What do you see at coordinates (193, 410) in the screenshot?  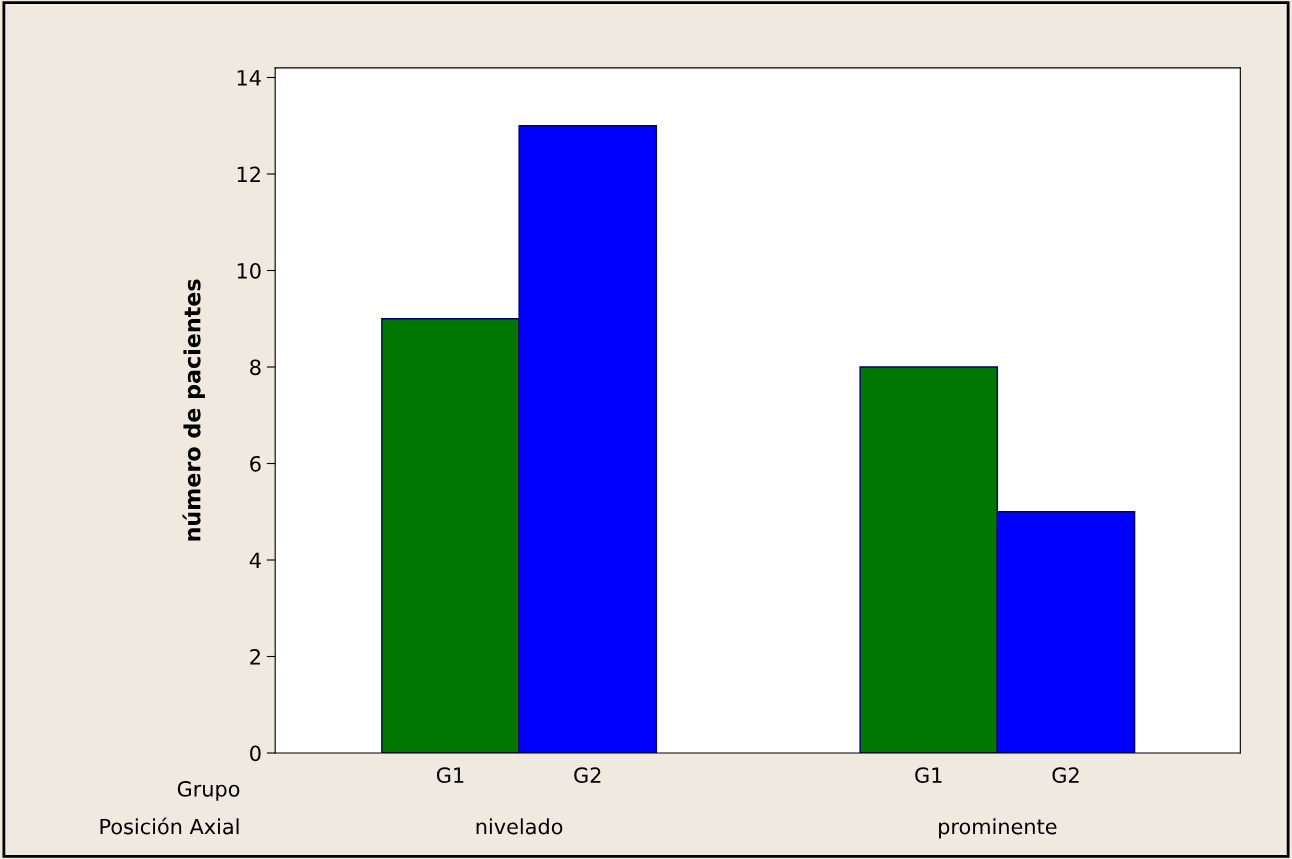 I see `y-axis-title: número de pacientes` at bounding box center [193, 410].